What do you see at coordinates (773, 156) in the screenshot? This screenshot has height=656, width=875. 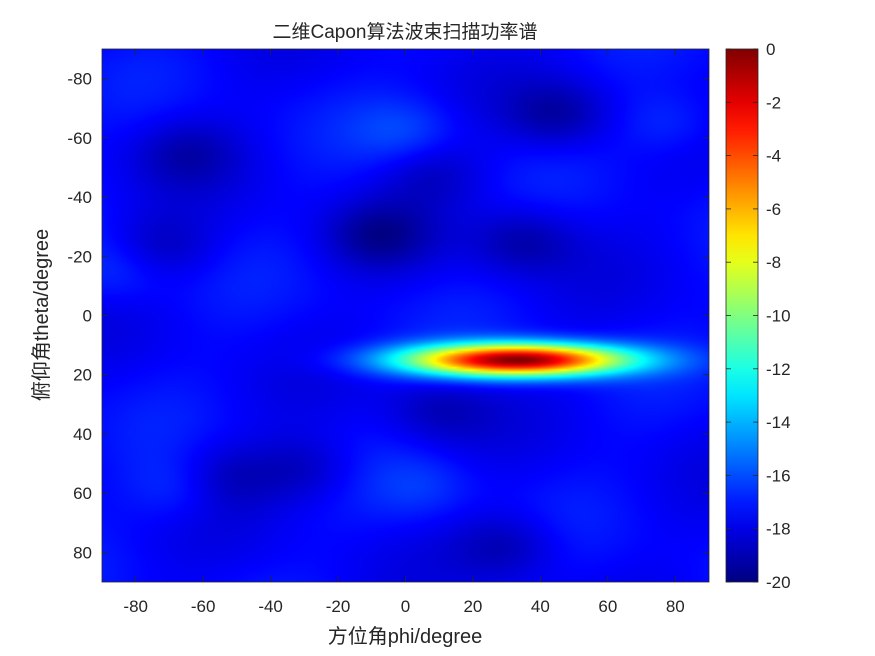 I see `colorbar-tick-label: -4` at bounding box center [773, 156].